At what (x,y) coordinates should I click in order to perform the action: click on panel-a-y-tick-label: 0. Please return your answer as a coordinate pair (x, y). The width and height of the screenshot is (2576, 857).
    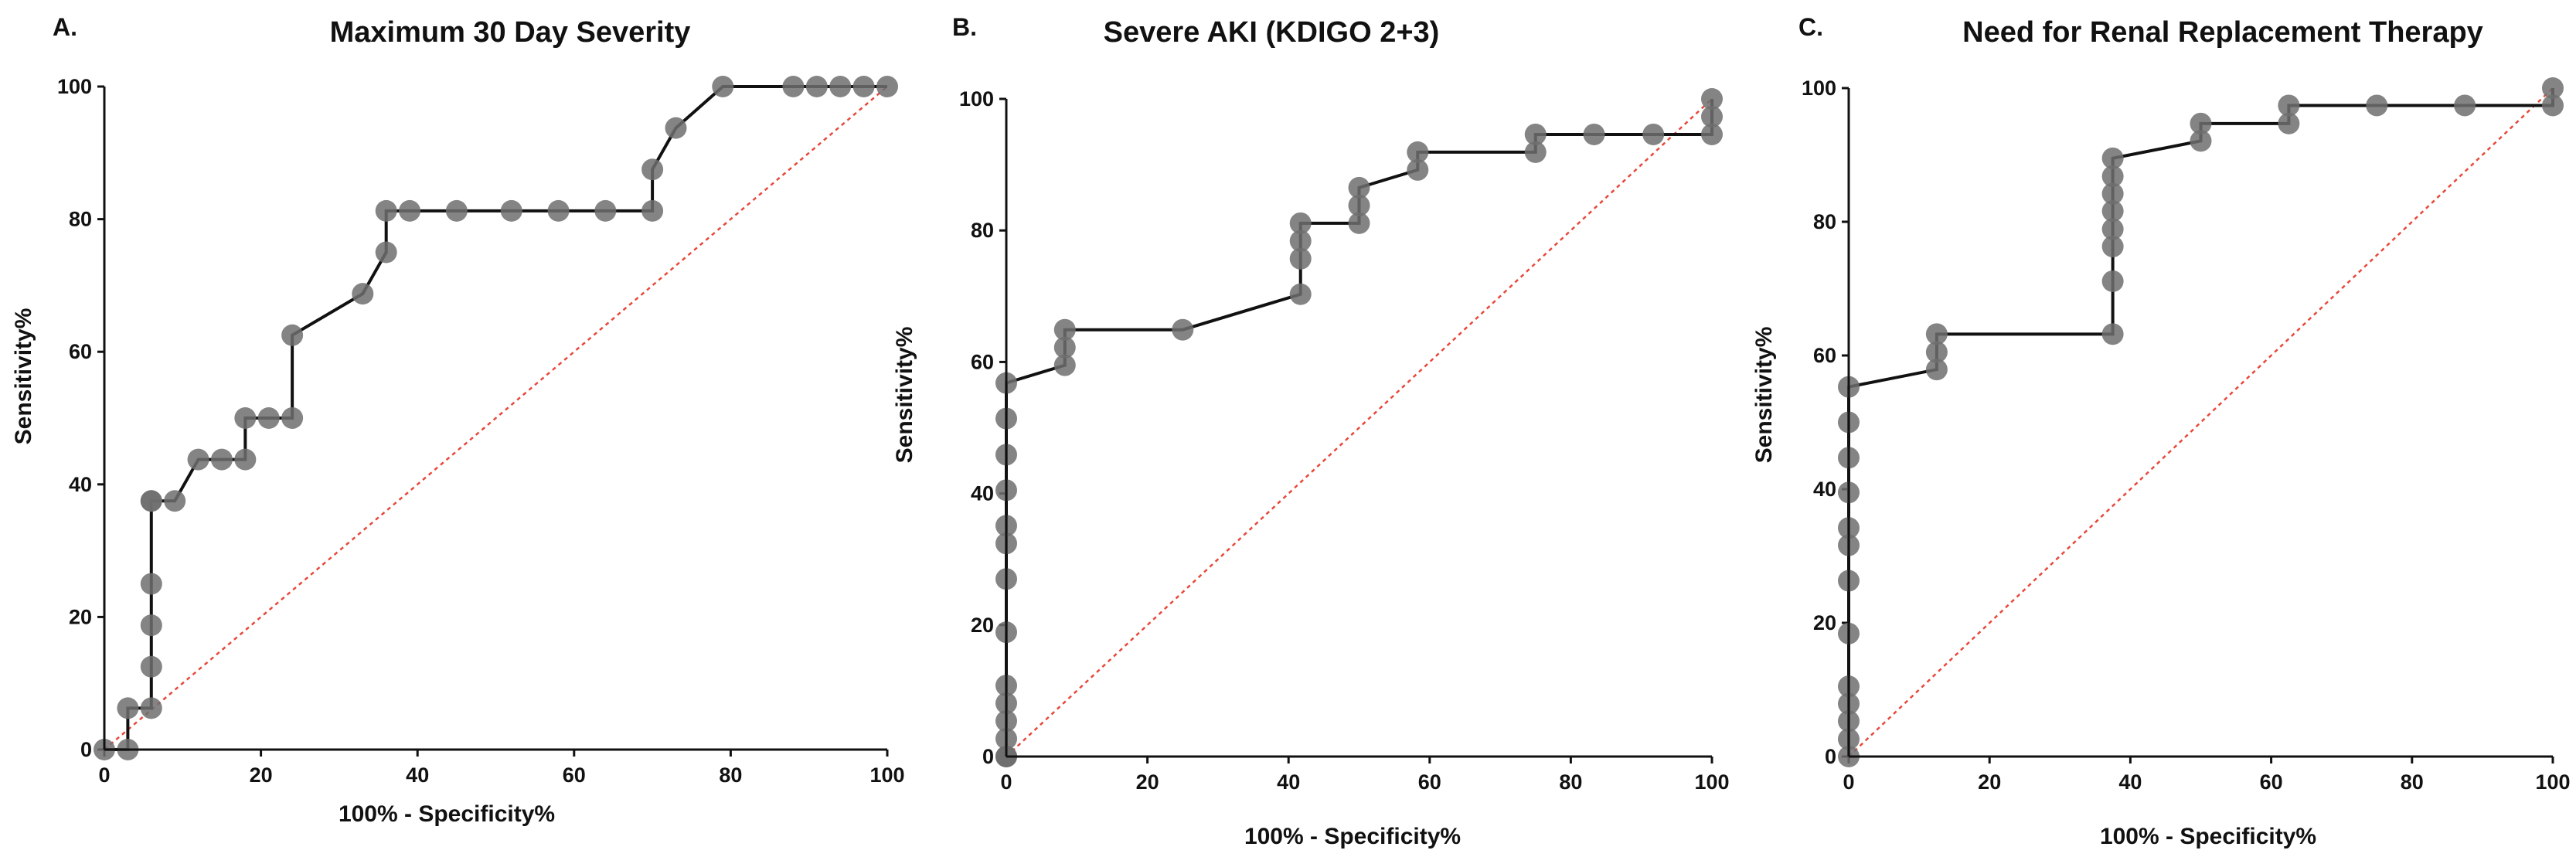
    Looking at the image, I should click on (86, 749).